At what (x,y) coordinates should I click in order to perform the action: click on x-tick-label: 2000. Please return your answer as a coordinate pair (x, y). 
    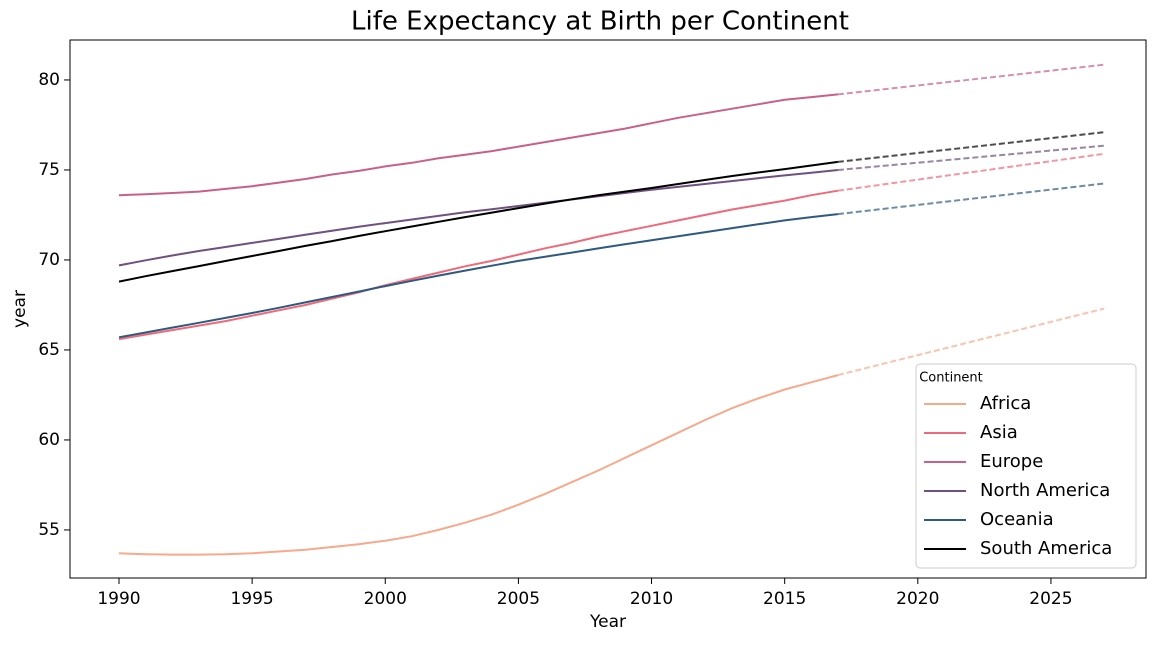
    Looking at the image, I should click on (385, 599).